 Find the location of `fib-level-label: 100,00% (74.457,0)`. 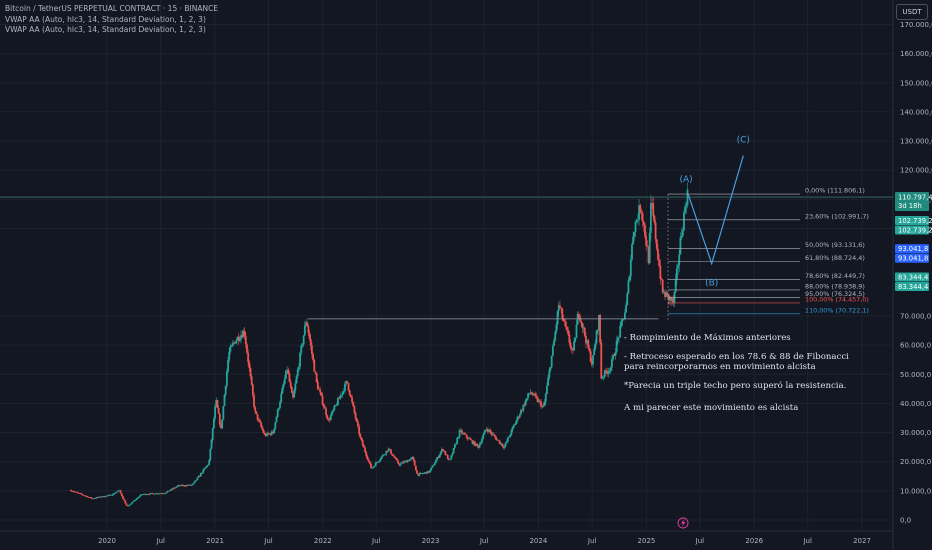

fib-level-label: 100,00% (74.457,0) is located at coordinates (837, 299).